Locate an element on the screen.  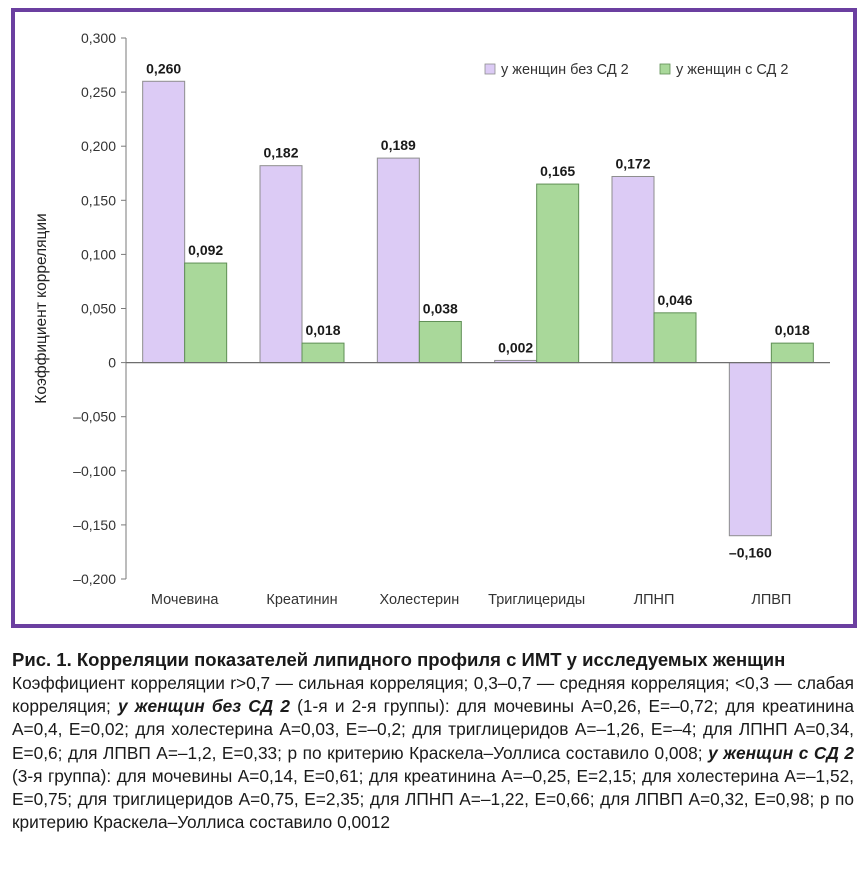
data-label: 0,038 is located at coordinates (440, 308).